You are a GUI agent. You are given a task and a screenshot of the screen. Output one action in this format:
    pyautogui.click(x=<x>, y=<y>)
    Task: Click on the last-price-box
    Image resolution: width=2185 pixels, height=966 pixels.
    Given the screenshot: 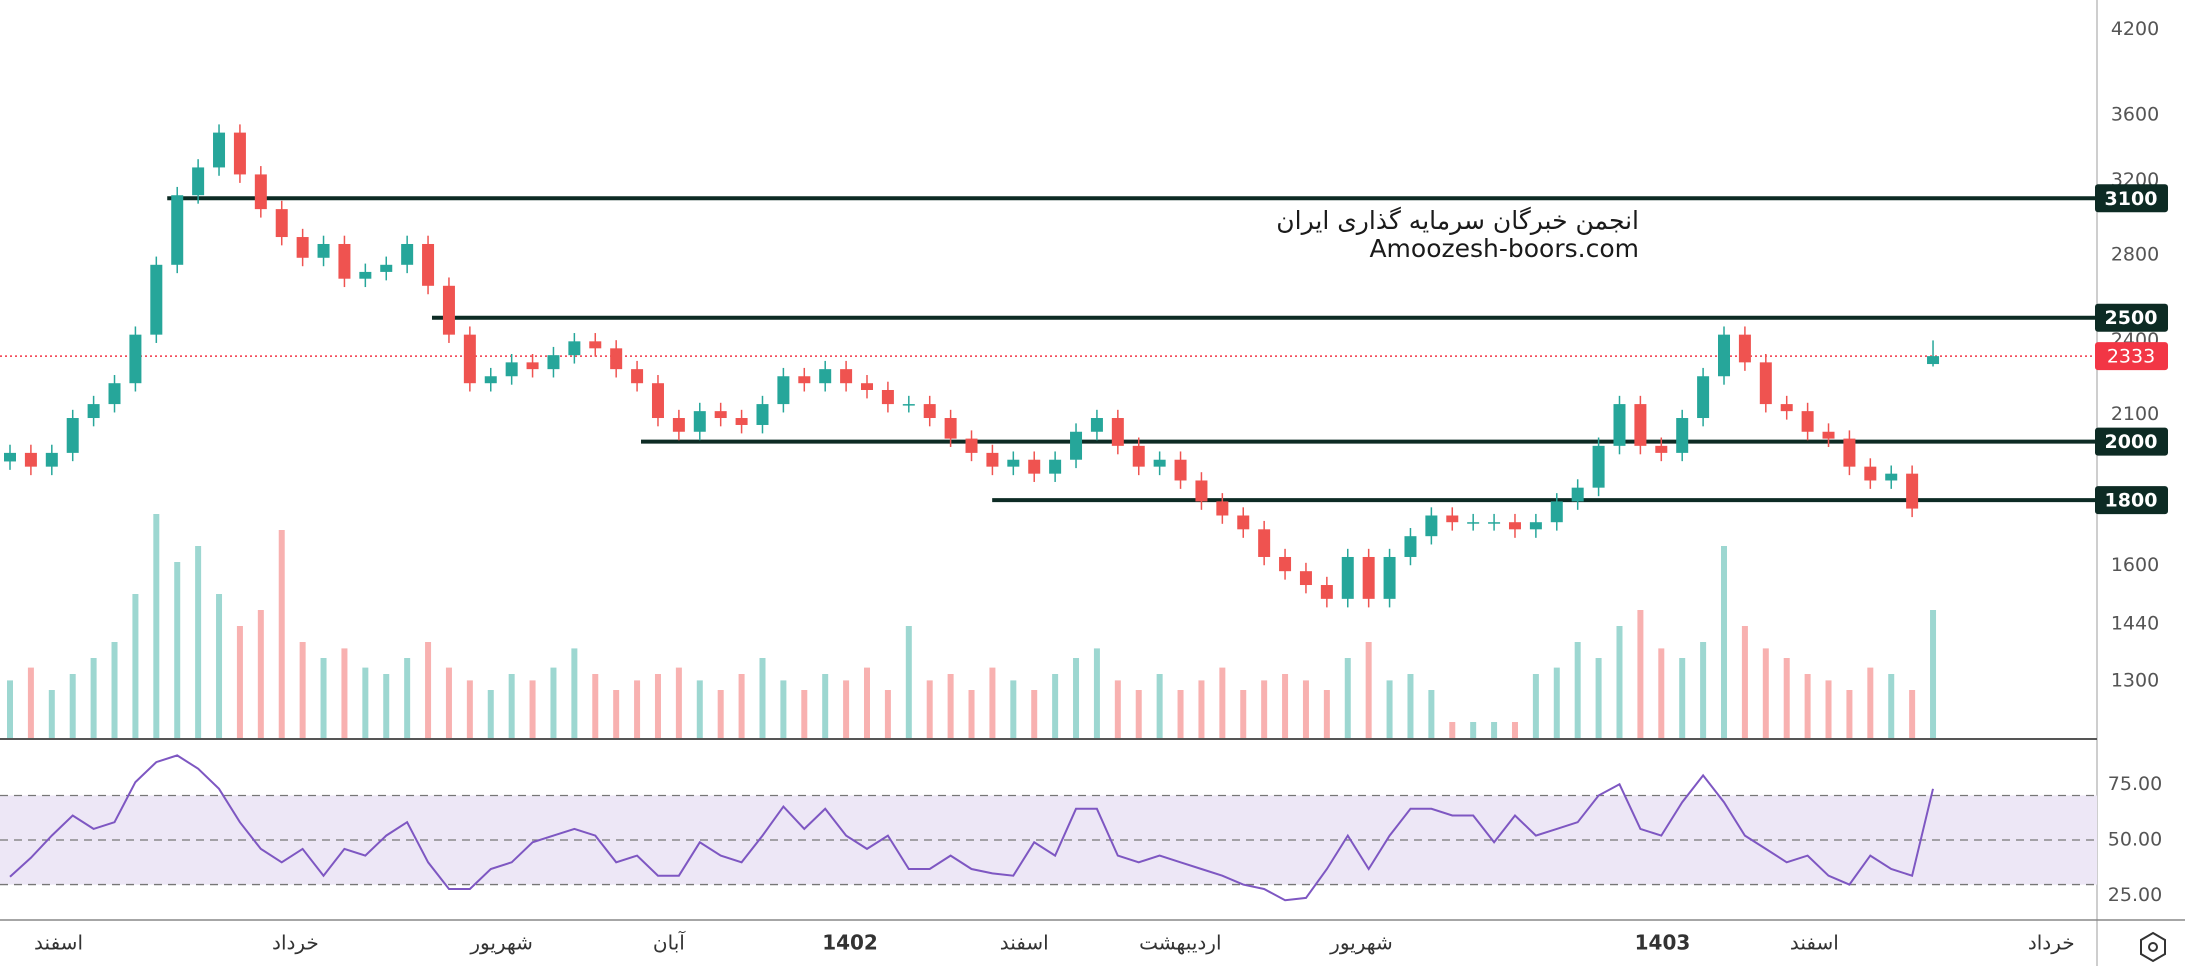 What is the action you would take?
    pyautogui.click(x=2131, y=356)
    